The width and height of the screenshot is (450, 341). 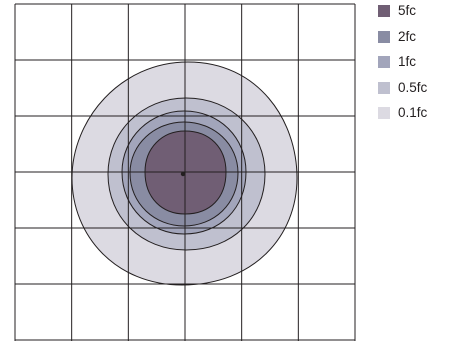 What do you see at coordinates (384, 113) in the screenshot?
I see `legend-swatch-0.1fc` at bounding box center [384, 113].